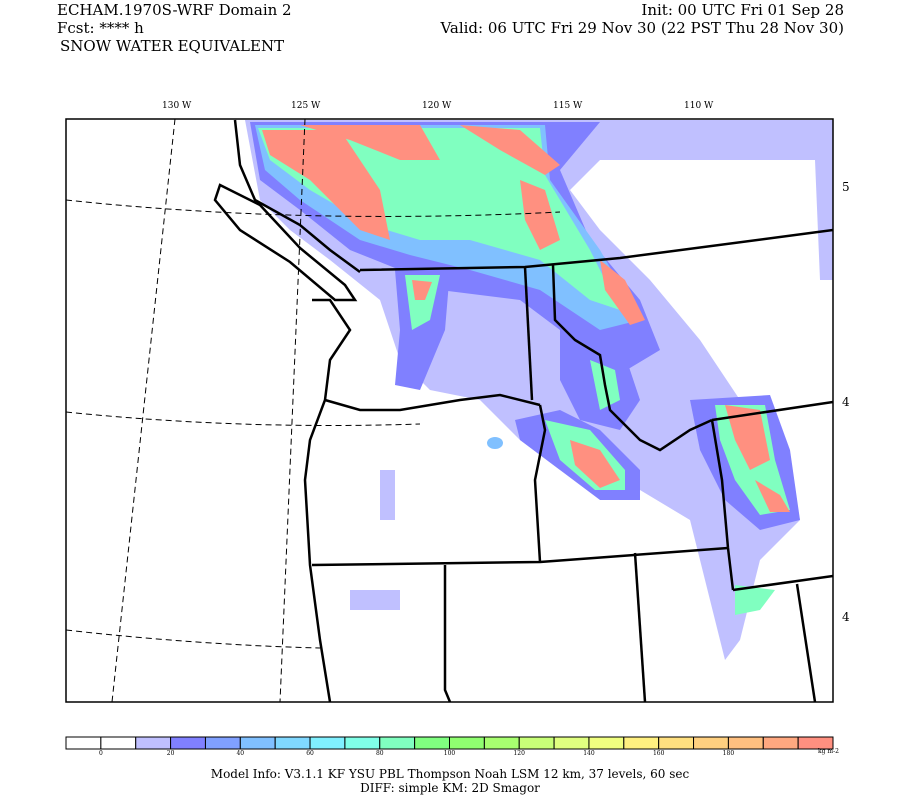 The image size is (900, 800). Describe the element at coordinates (170, 753) in the screenshot. I see `colorbar-label: 20` at that location.